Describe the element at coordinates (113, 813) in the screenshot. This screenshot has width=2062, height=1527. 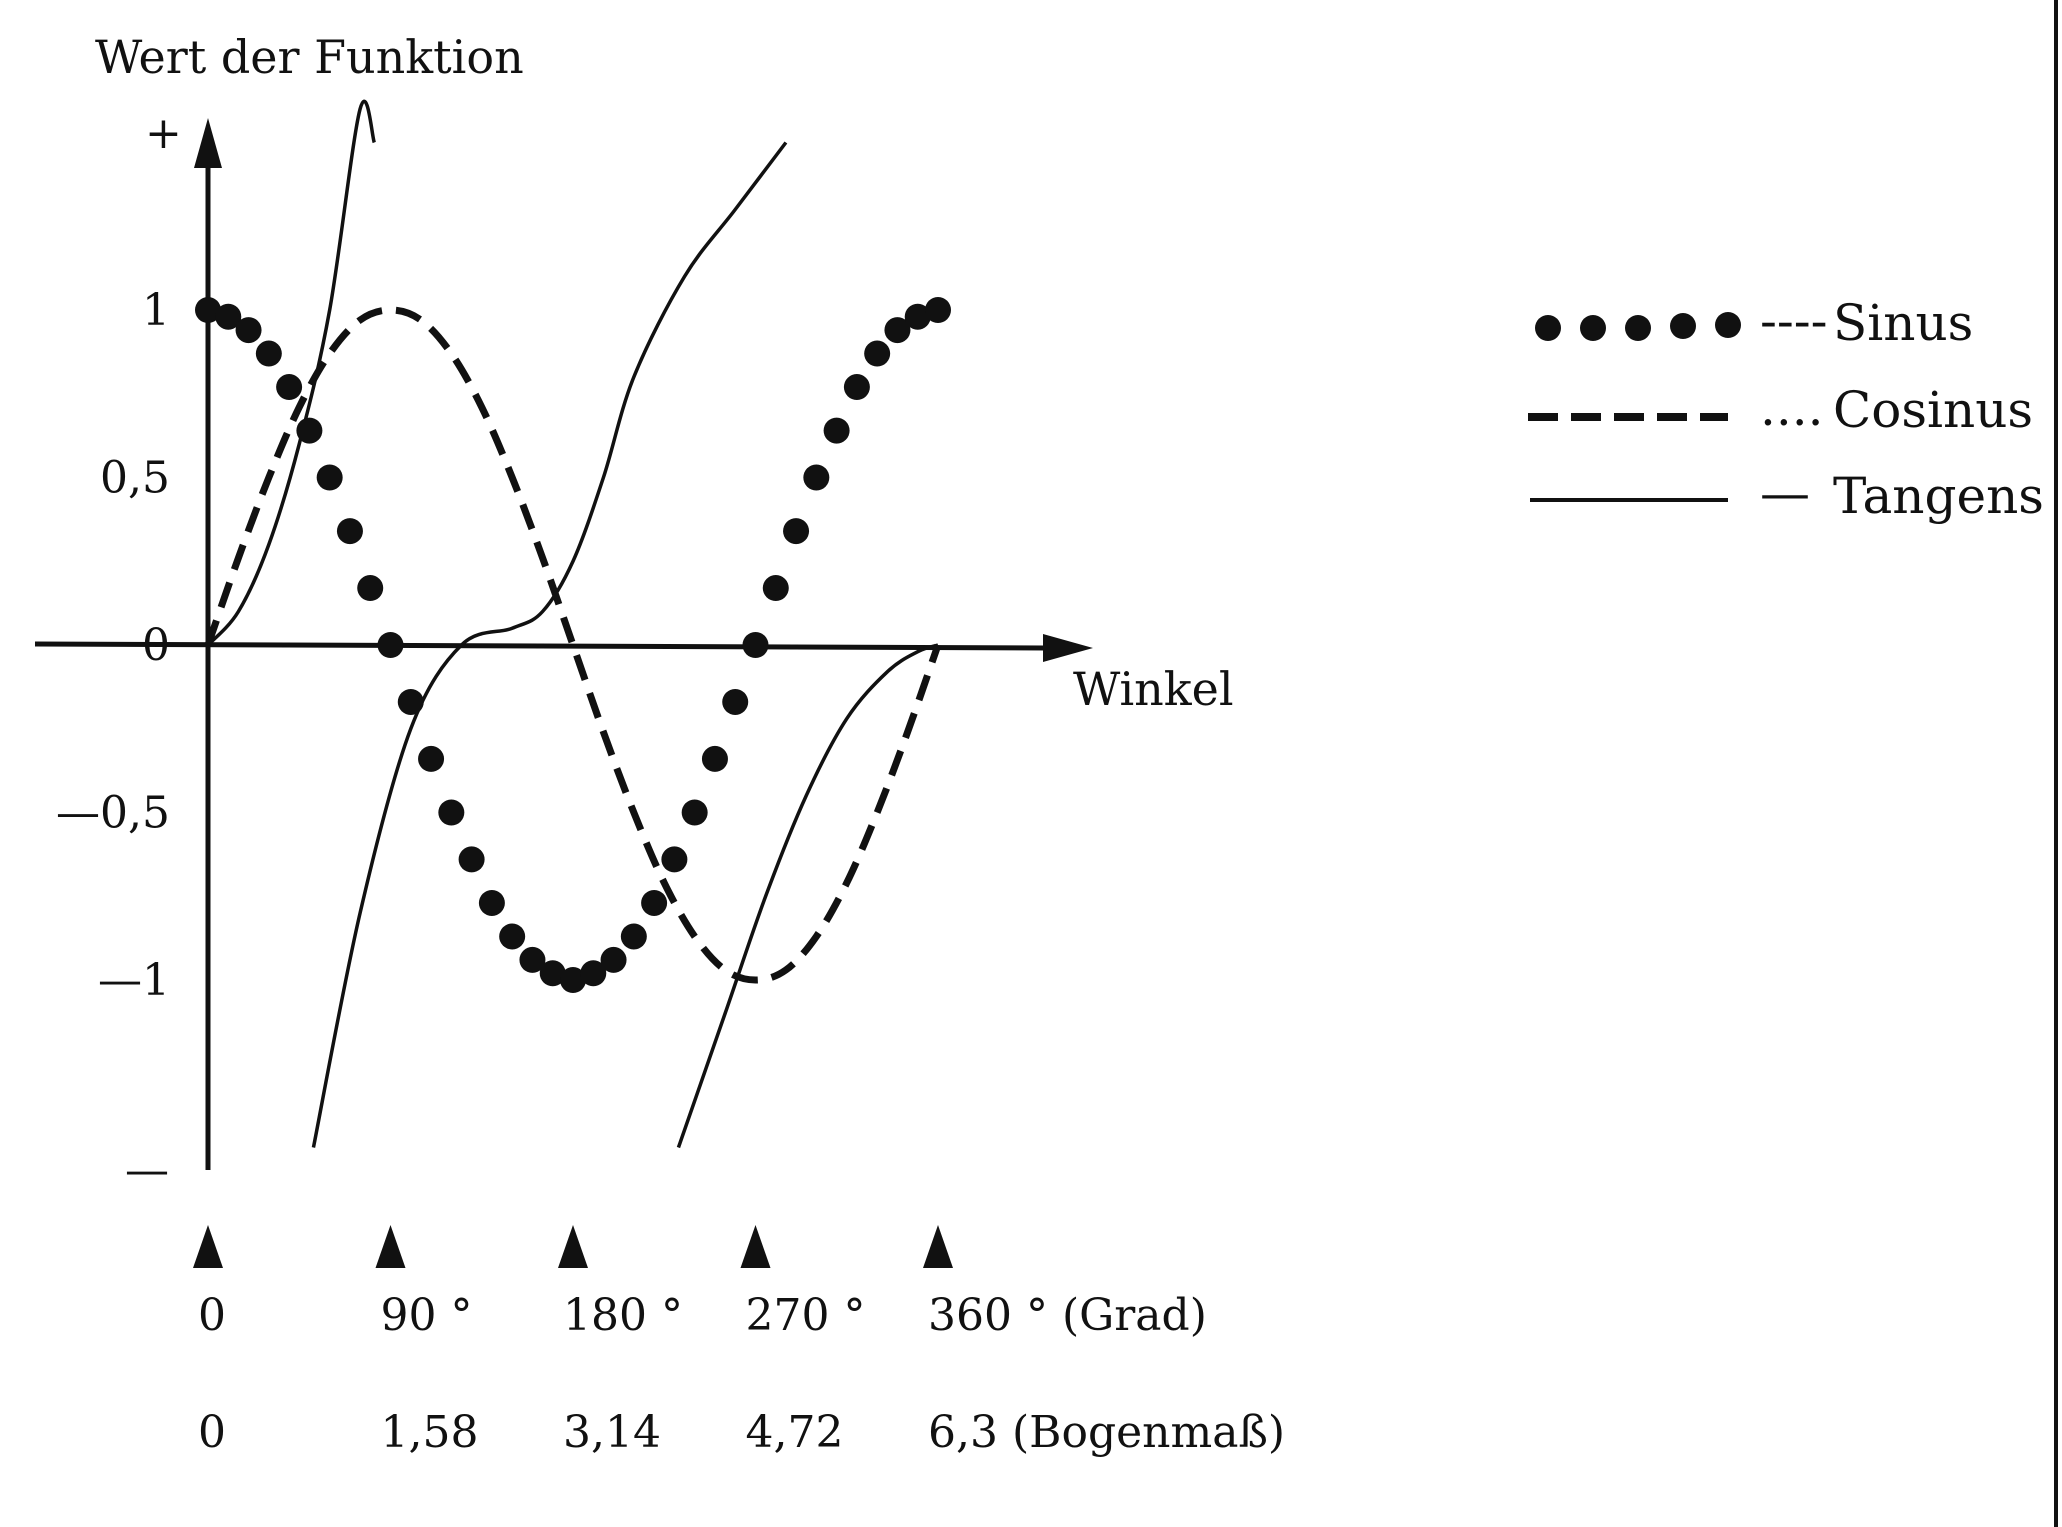
I see `y-tick-label: —0,5` at that location.